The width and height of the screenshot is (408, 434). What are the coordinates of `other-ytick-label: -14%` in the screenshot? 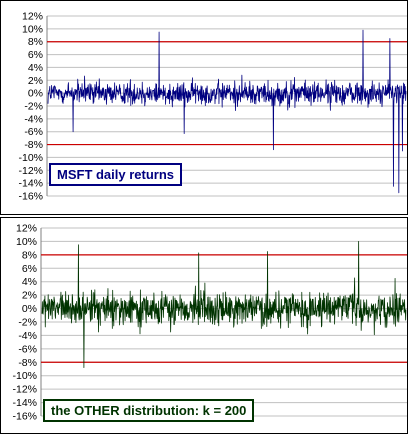 It's located at (24, 403).